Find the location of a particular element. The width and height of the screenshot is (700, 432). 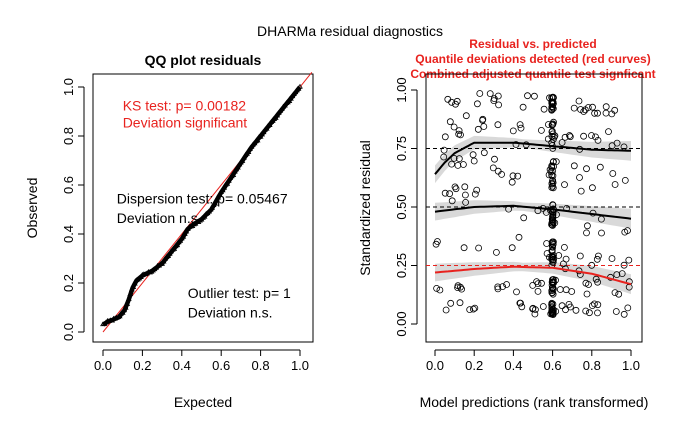

residual-x-tick-label: 0.0 is located at coordinates (435, 365).